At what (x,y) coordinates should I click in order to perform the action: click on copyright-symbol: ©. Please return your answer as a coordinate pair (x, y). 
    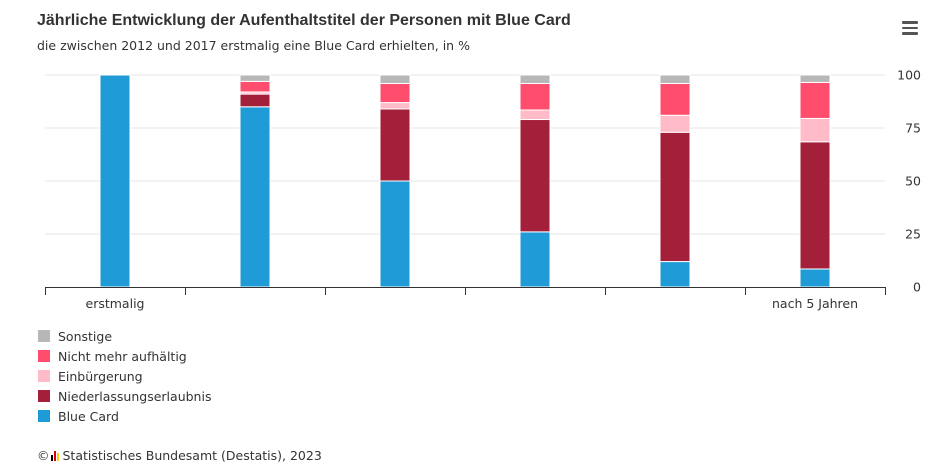
    Looking at the image, I should click on (43, 455).